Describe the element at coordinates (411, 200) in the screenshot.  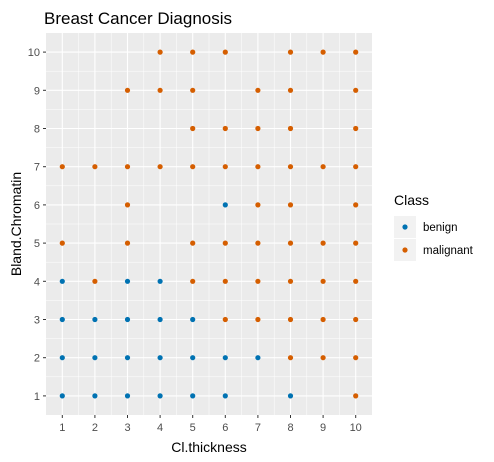
I see `legend-title: Class` at that location.